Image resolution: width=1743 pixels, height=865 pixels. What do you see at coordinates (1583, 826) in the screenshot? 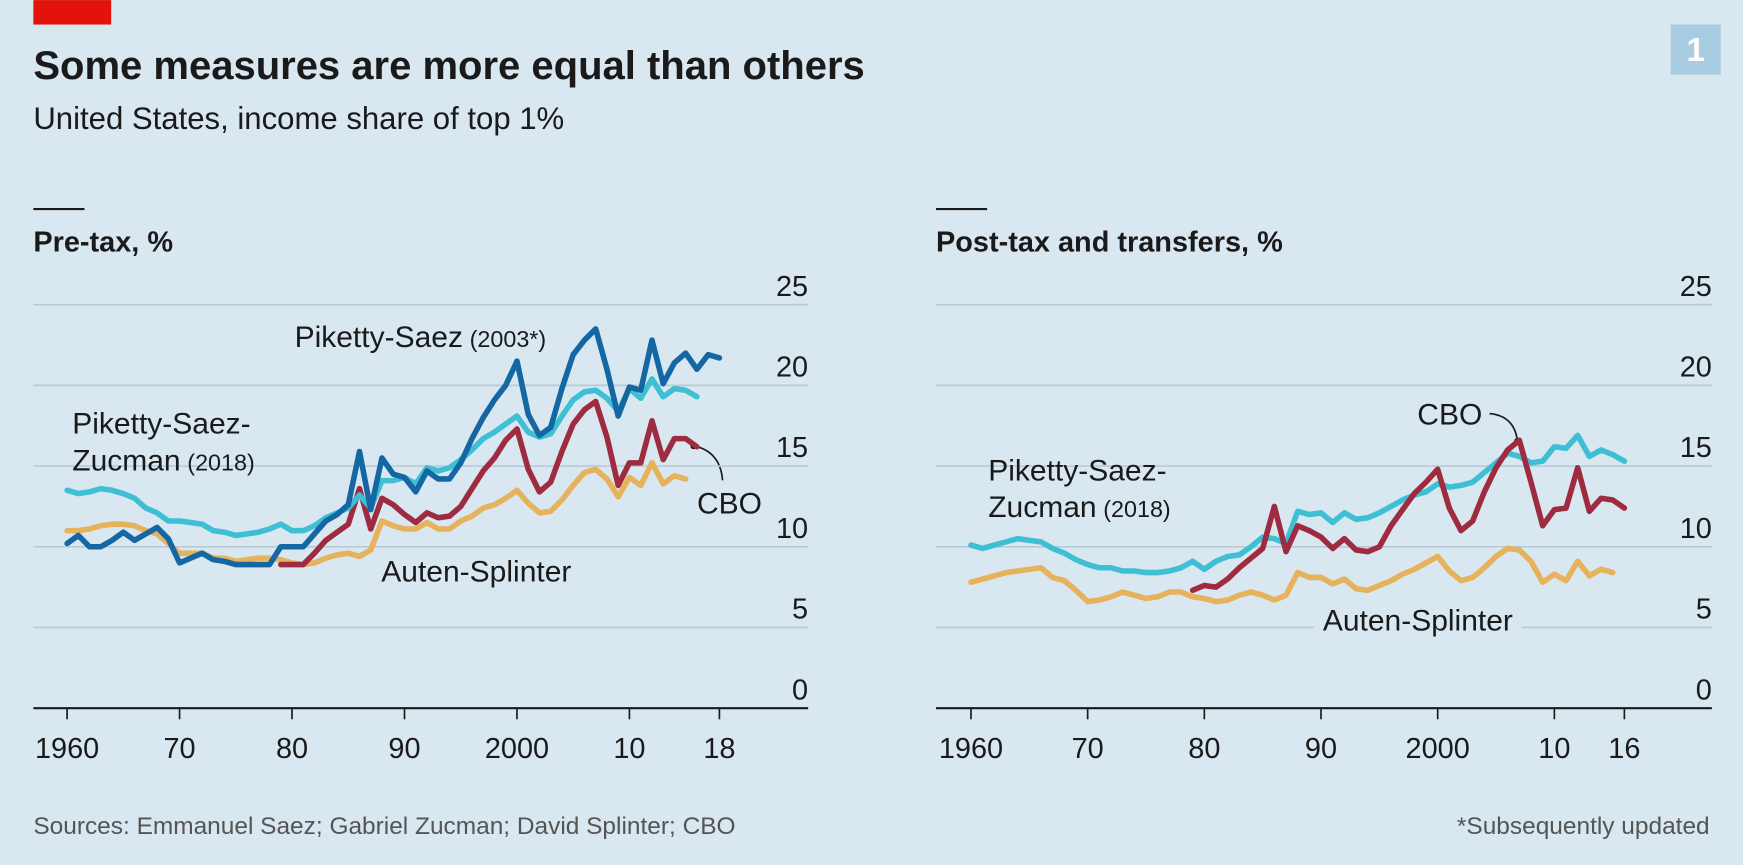
I see `footnote: *Subsequently updated` at bounding box center [1583, 826].